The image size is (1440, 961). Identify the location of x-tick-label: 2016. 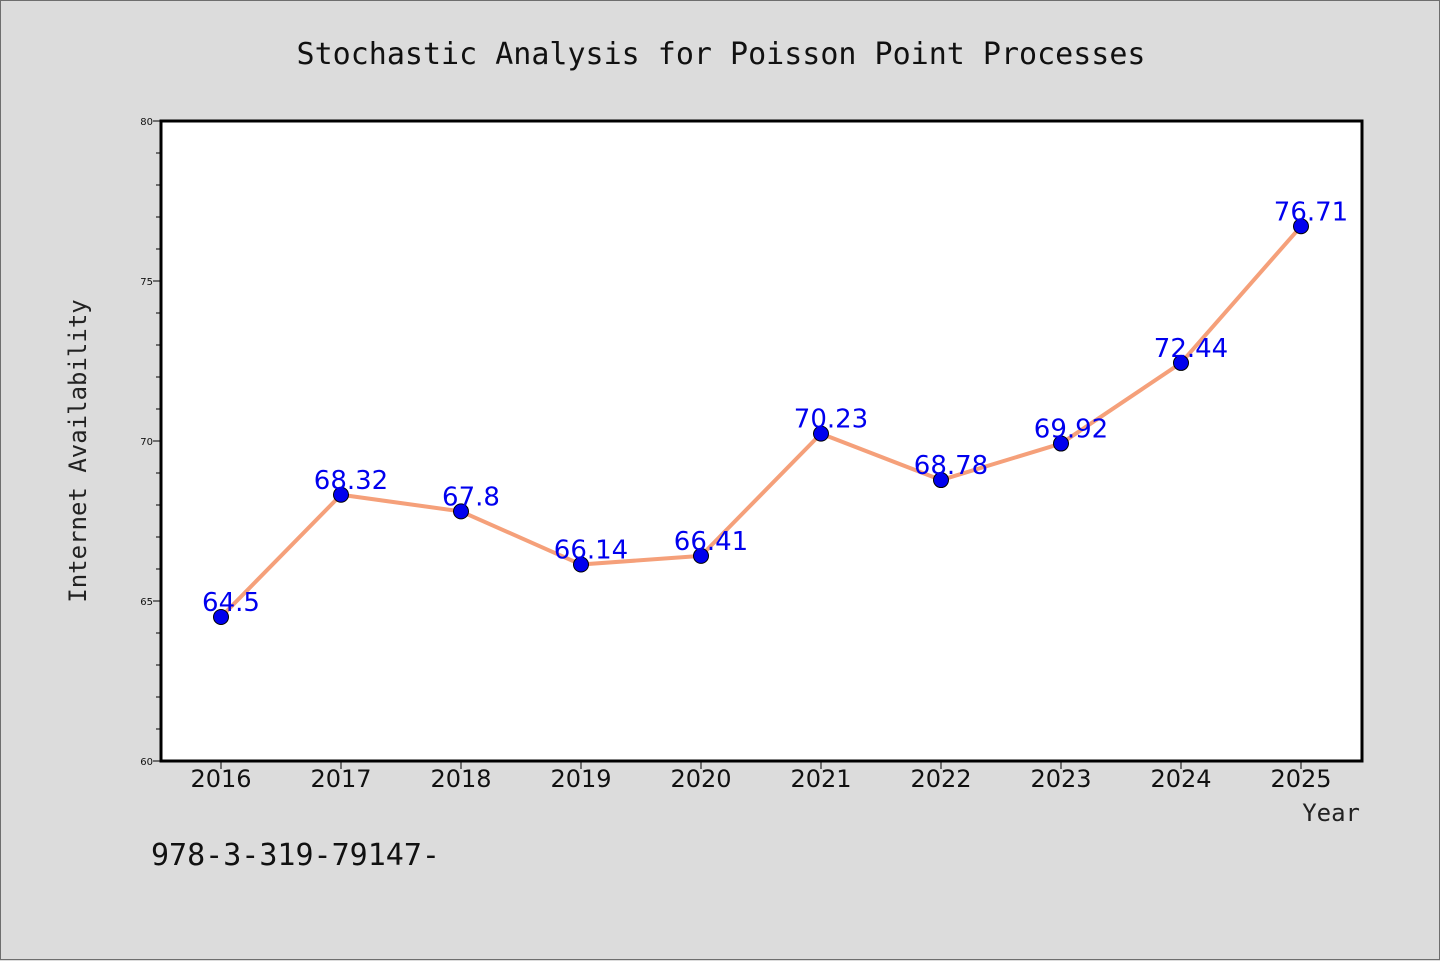
(220, 779).